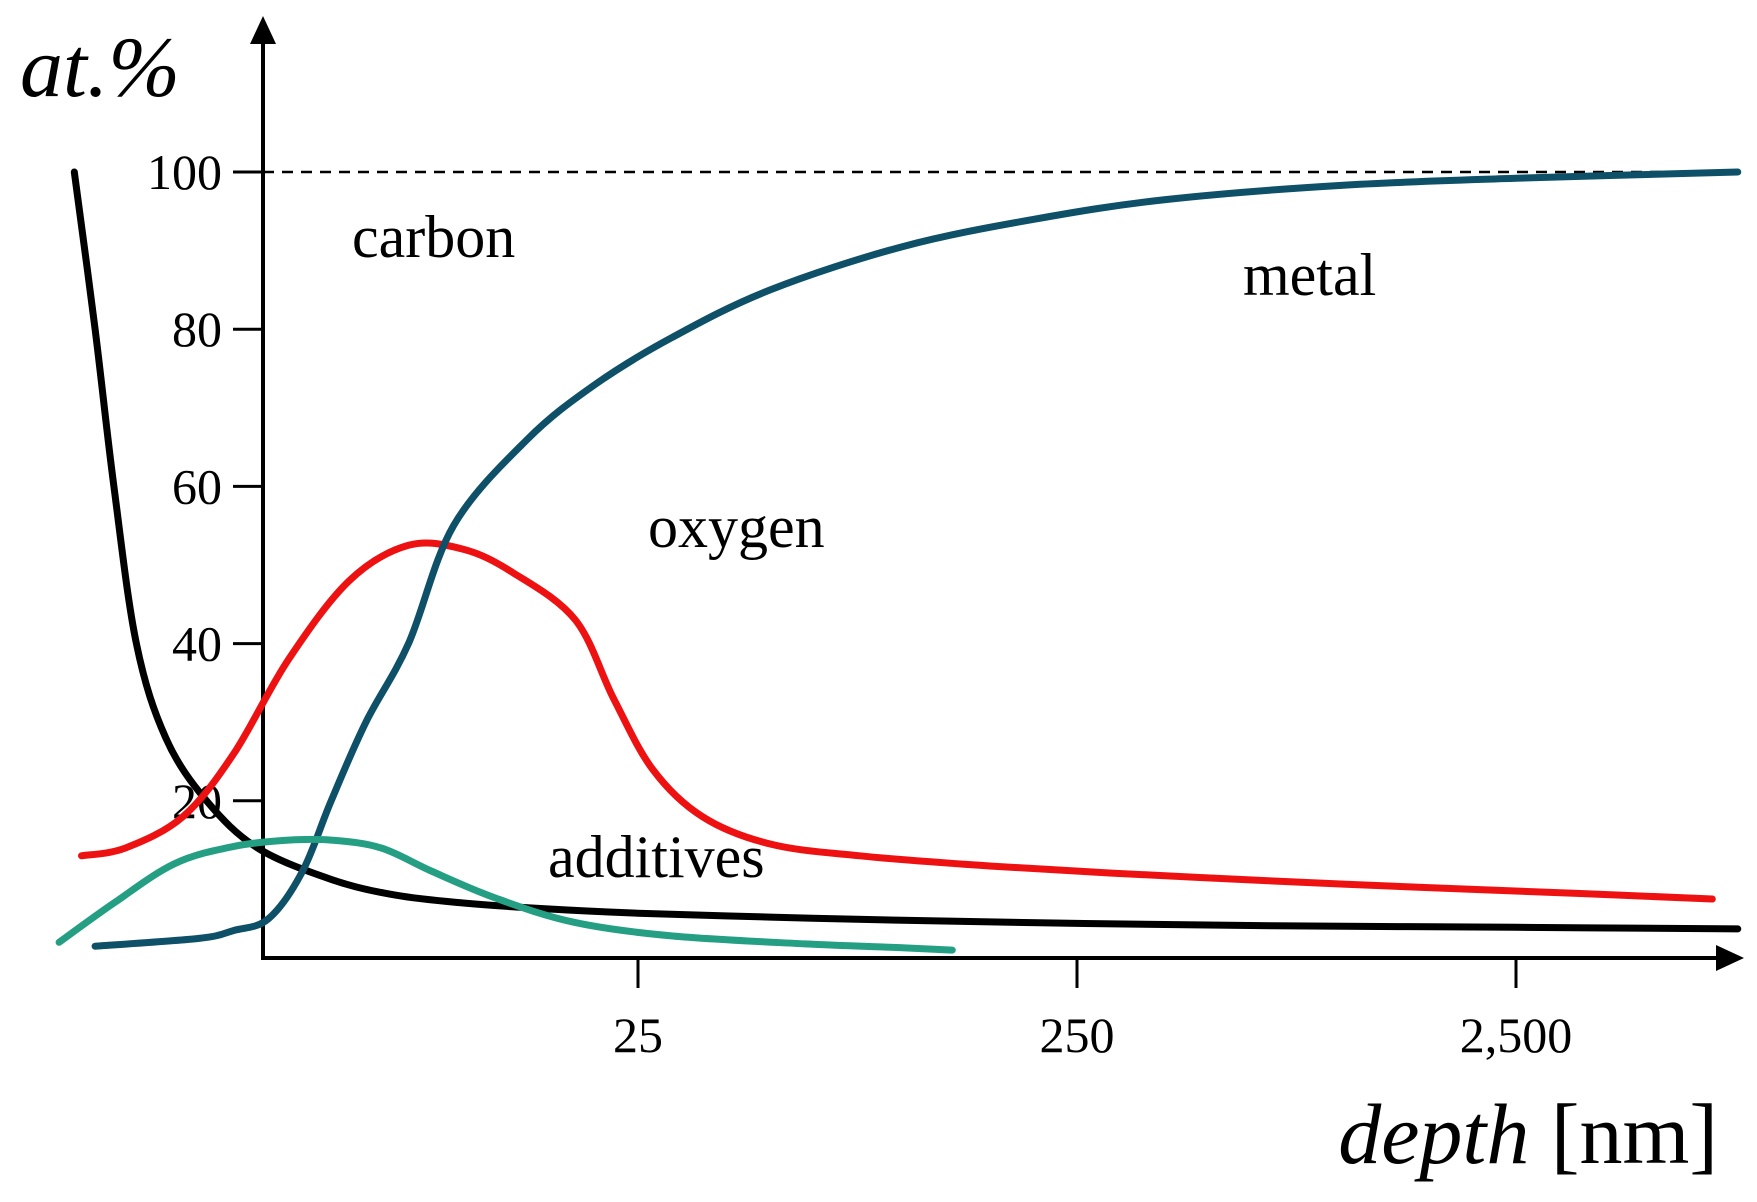 This screenshot has height=1202, width=1757. Describe the element at coordinates (1540, 1134) in the screenshot. I see `x-axis-title-spacer` at that location.